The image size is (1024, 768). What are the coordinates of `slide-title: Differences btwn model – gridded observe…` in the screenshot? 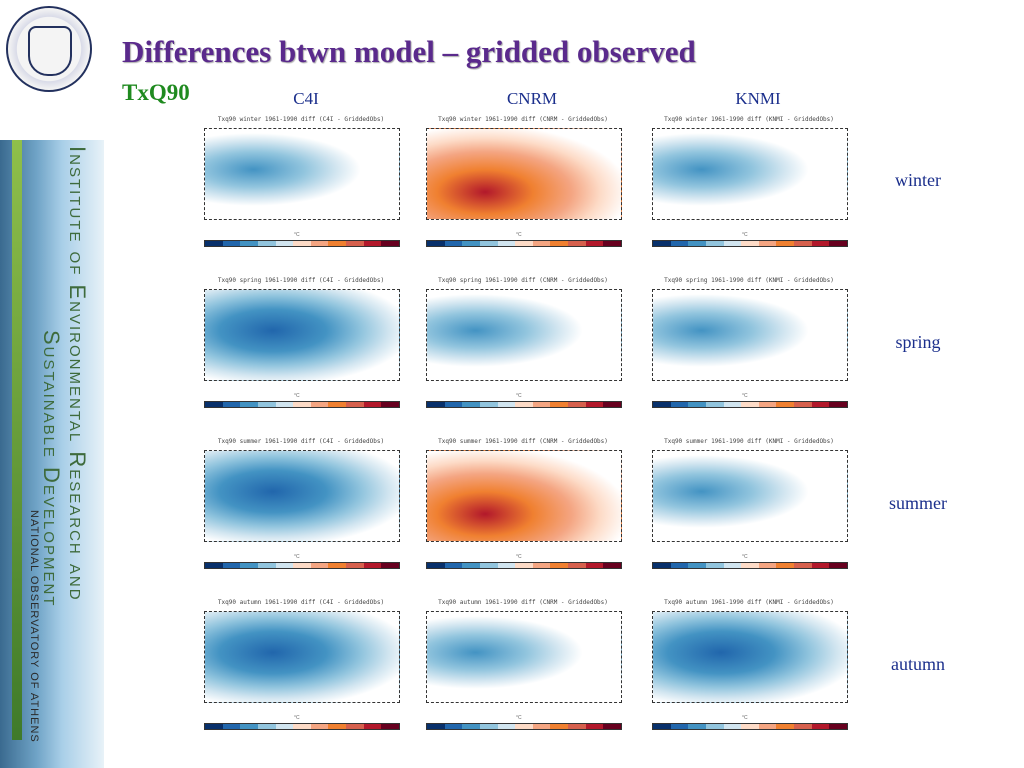 It's located at (409, 51).